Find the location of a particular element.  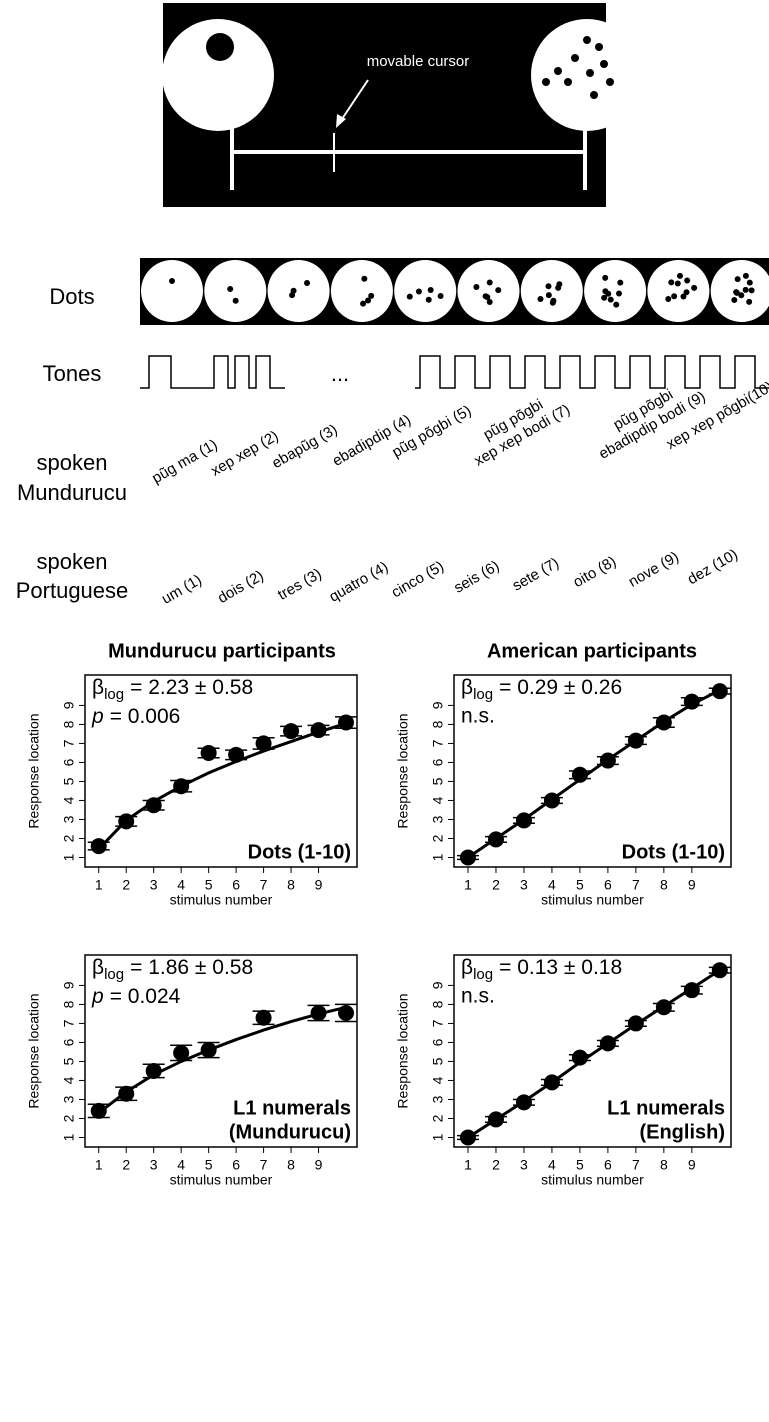

mundurucu-word: pũg põgbixep xep bodi (7) is located at coordinates (517, 427).